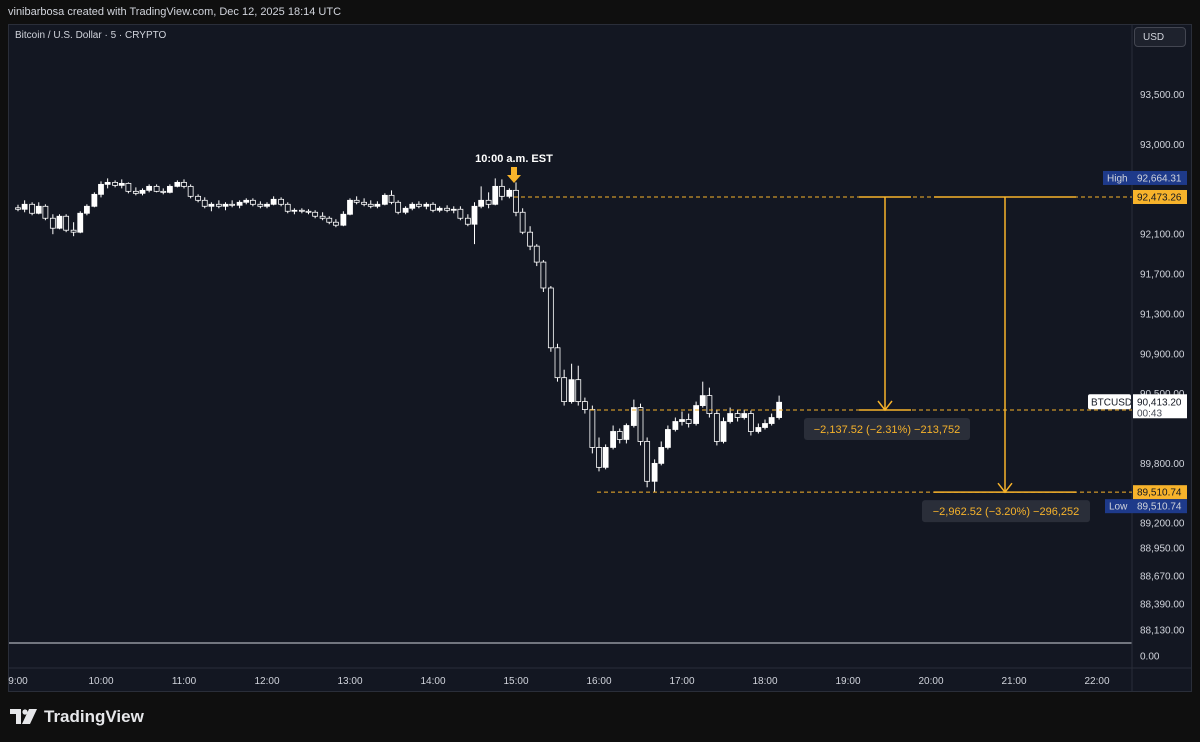 The width and height of the screenshot is (1200, 742). Describe the element at coordinates (1096, 681) in the screenshot. I see `time-tick-label: 22:00` at that location.